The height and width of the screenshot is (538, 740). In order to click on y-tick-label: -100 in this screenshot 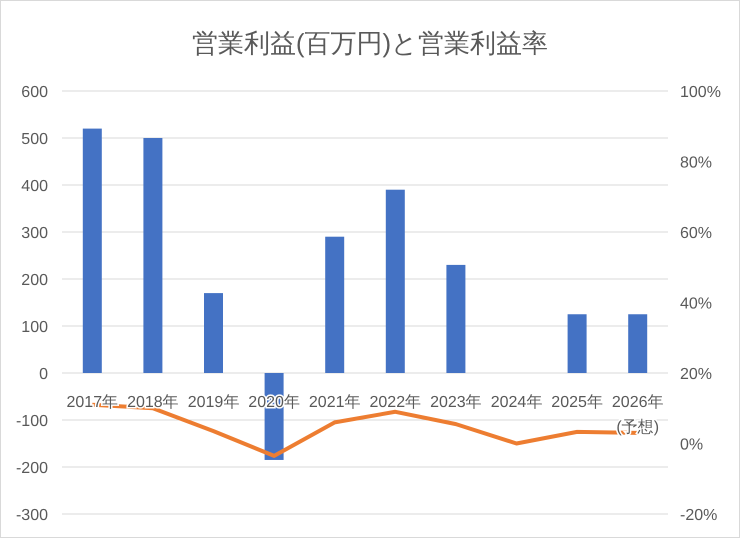, I will do `click(32, 421)`.